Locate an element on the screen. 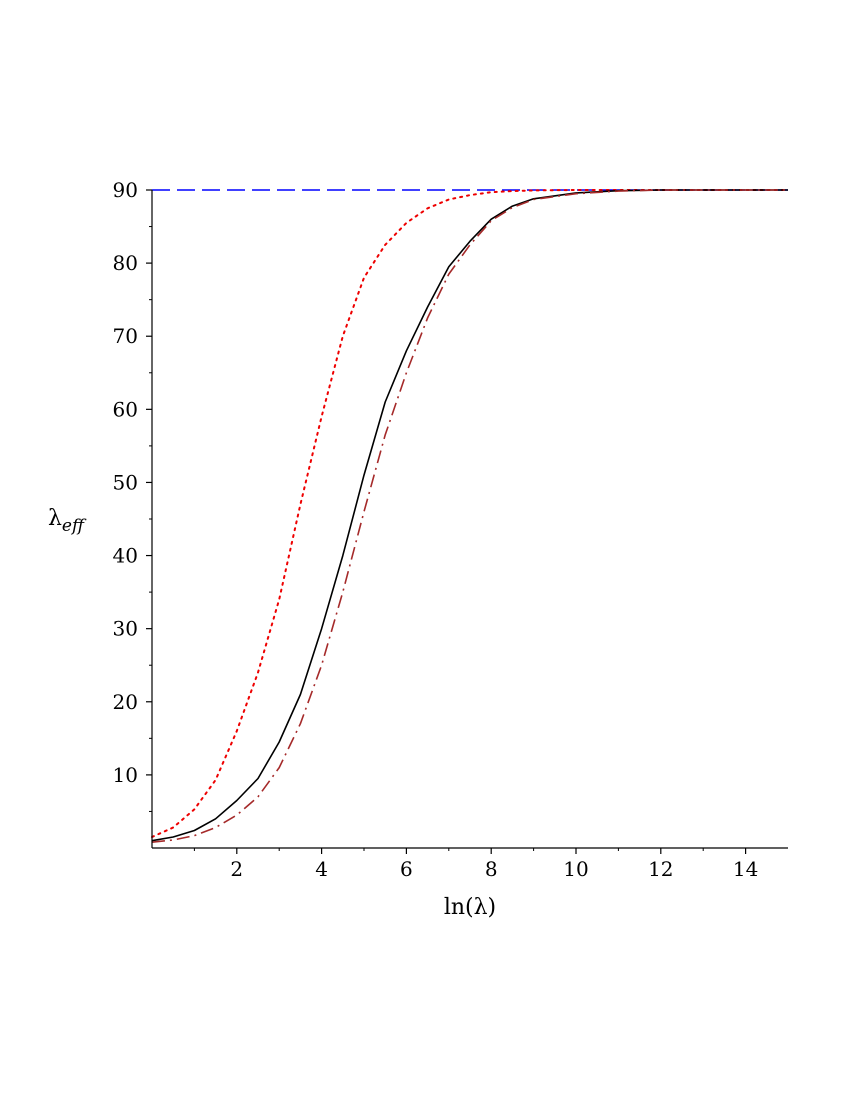  x-tick-label: 12 is located at coordinates (660, 869).